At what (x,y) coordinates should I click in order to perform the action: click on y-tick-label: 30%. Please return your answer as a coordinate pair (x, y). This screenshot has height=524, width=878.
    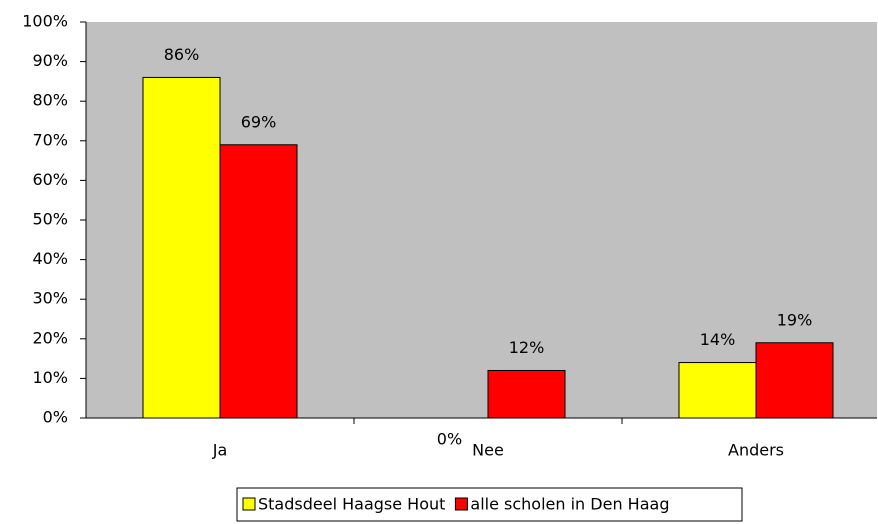
    Looking at the image, I should click on (50, 298).